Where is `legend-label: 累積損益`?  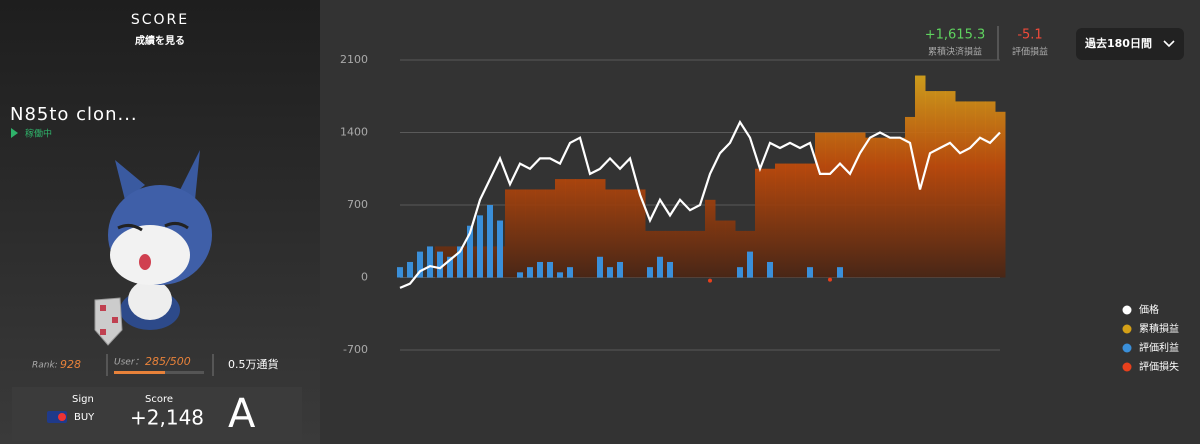 legend-label: 累積損益 is located at coordinates (1159, 328).